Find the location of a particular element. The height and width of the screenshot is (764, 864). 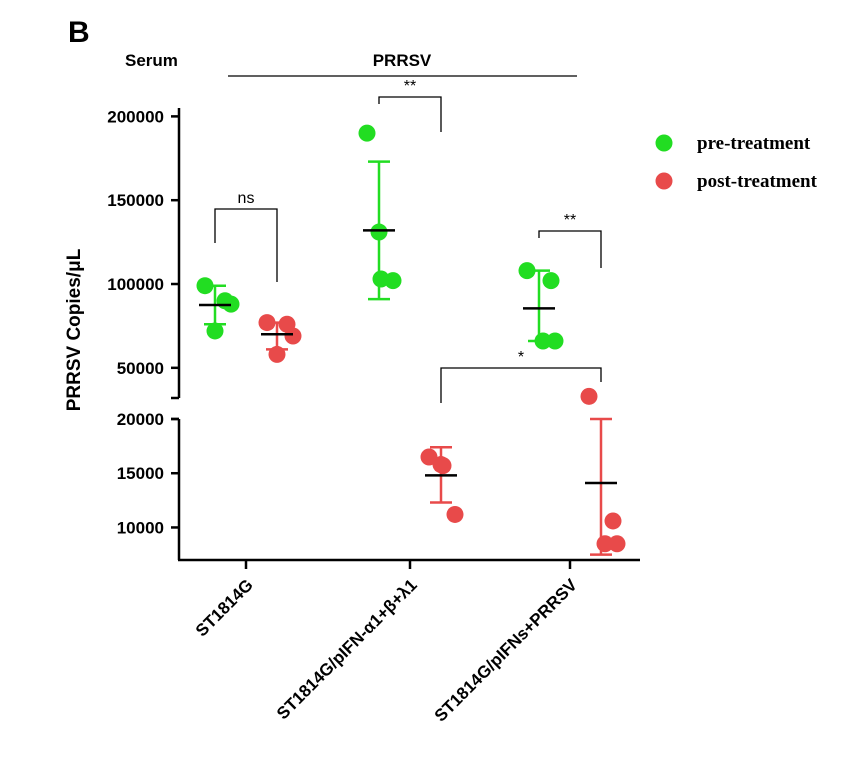

legend-label: pre-treatment is located at coordinates (754, 143).